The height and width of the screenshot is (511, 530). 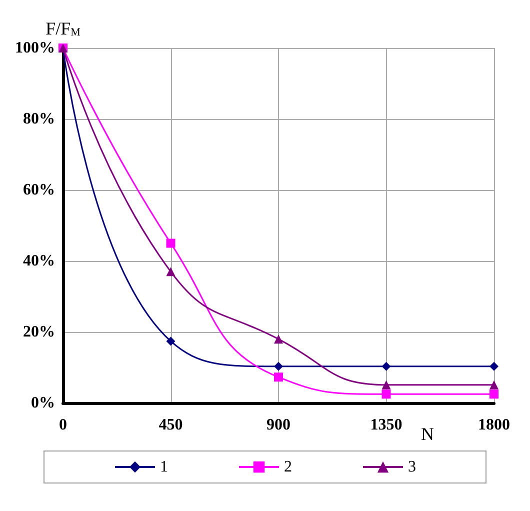 What do you see at coordinates (288, 467) in the screenshot?
I see `legend-label: 2` at bounding box center [288, 467].